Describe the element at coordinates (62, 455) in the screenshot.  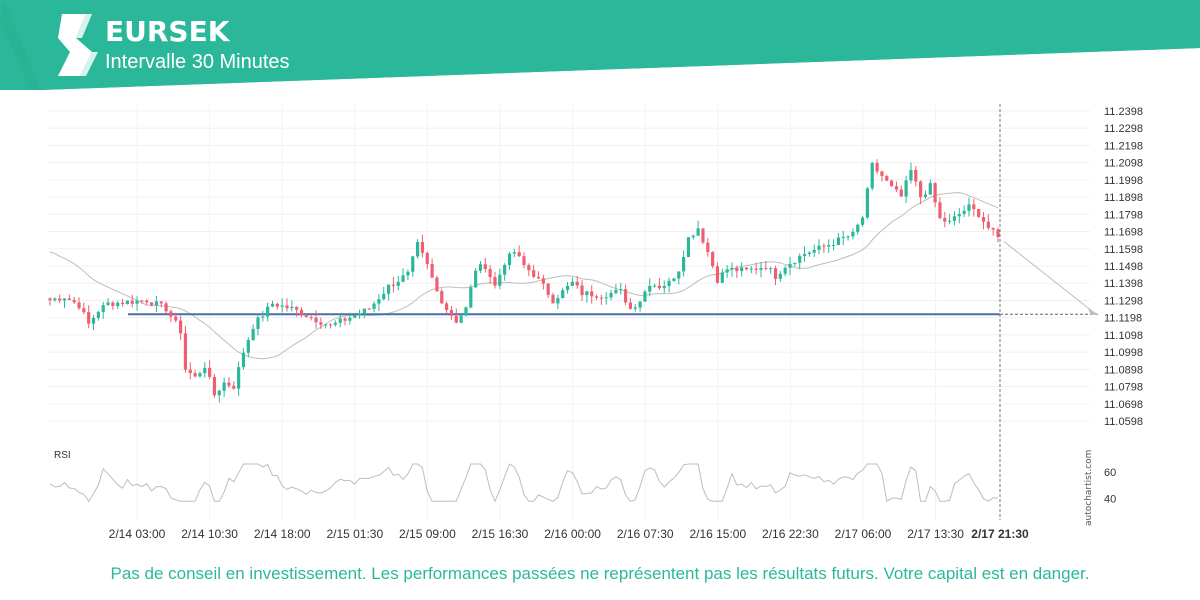
I see `rsi-label: RSI` at that location.